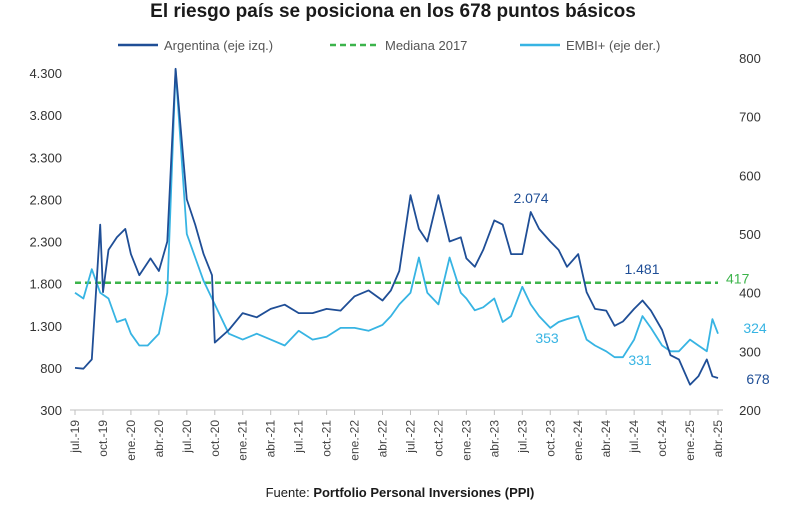 Image resolution: width=800 pixels, height=510 pixels. I want to click on x-tick-label: ene.-22, so click(355, 440).